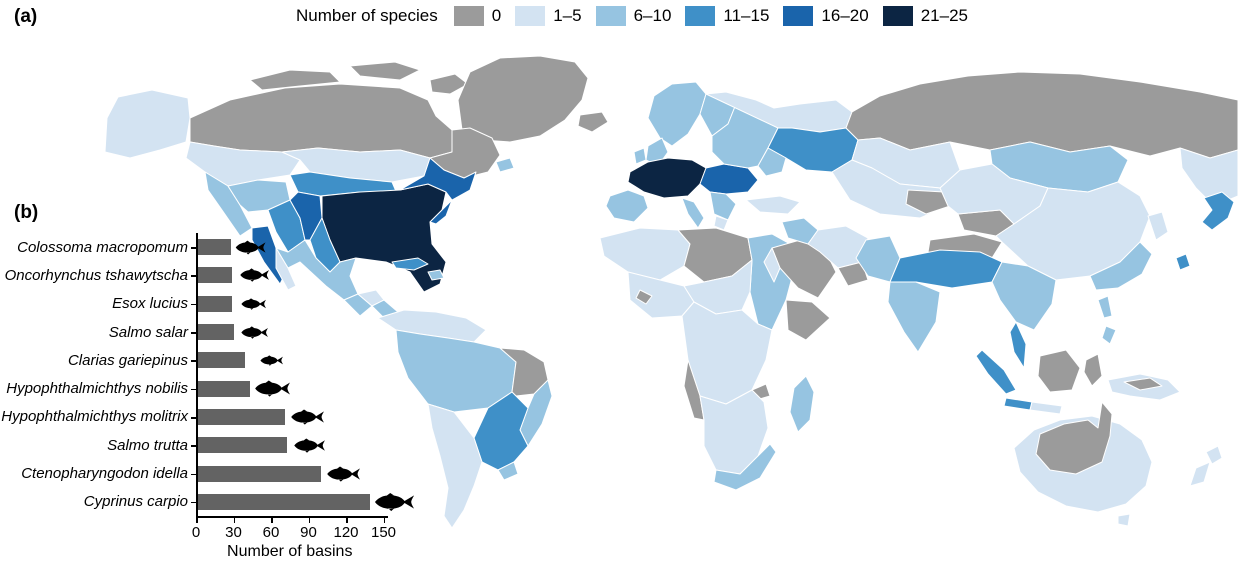  I want to click on oceania, so click(1099, 438).